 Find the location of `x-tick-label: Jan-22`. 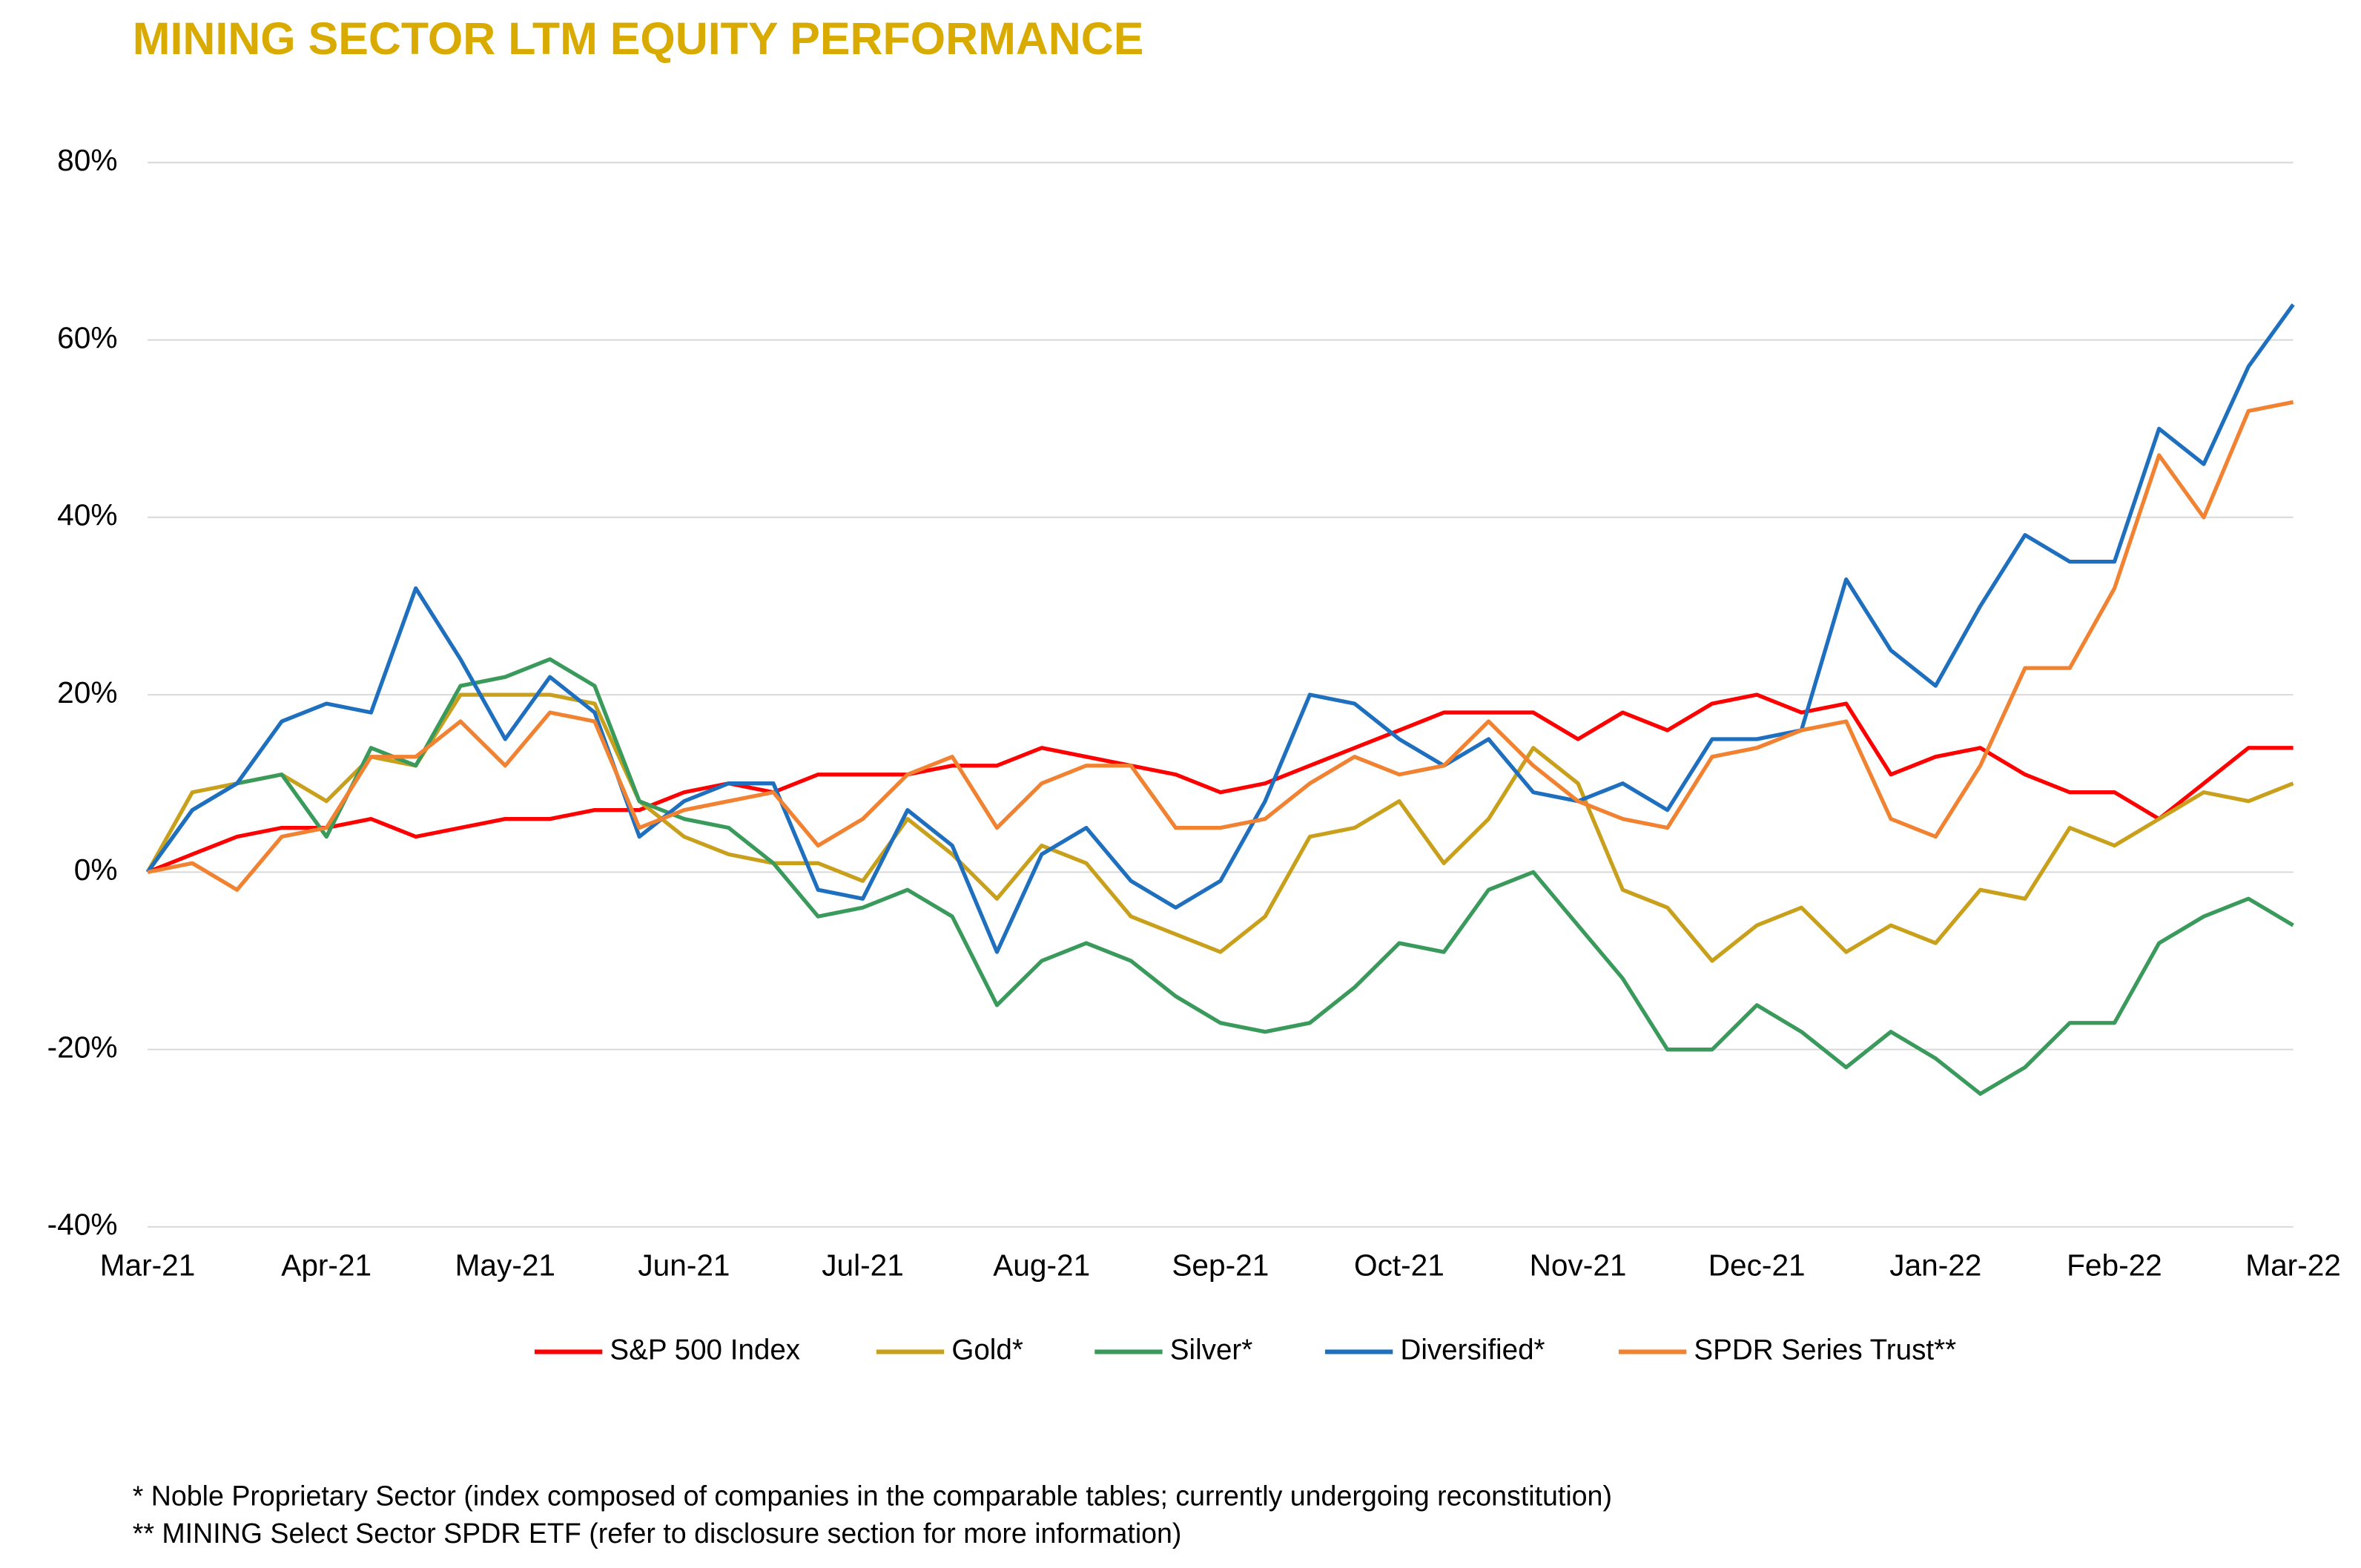

x-tick-label: Jan-22 is located at coordinates (1935, 1265).